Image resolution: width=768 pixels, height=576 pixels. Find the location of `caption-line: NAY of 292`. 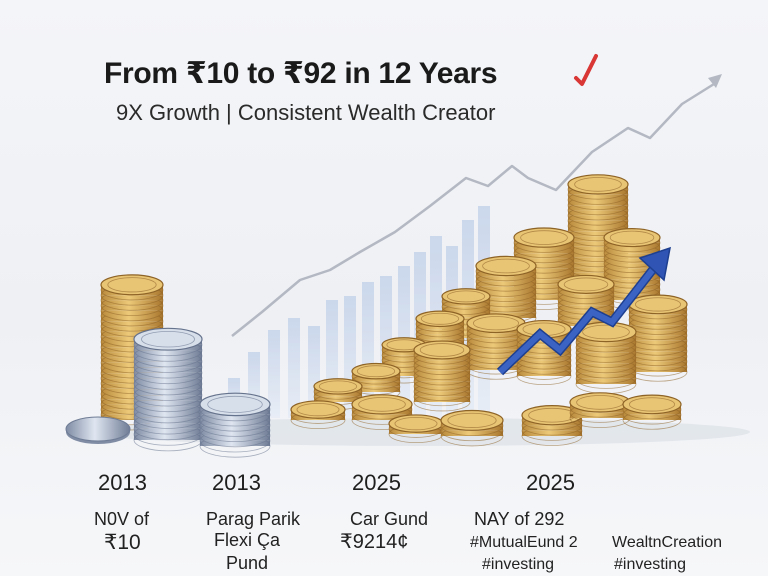

caption-line: NAY of 292 is located at coordinates (519, 519).